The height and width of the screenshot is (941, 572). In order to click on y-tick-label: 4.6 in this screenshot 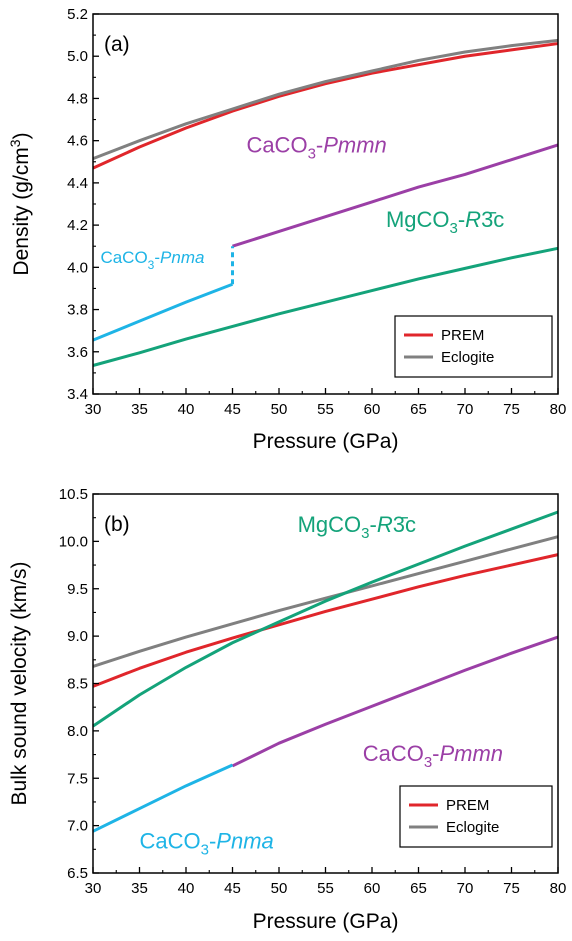, I will do `click(77, 141)`.